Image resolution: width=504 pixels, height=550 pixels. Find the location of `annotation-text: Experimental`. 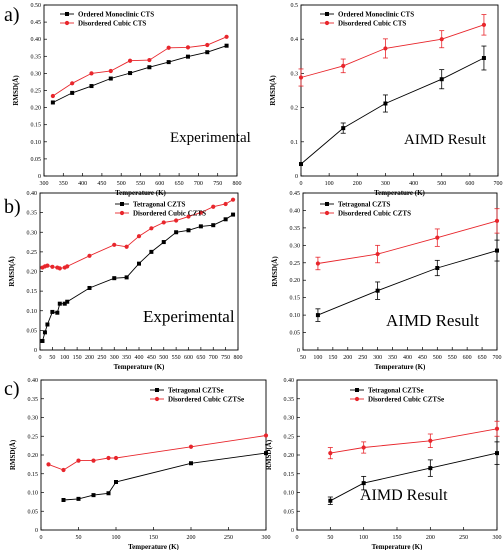

annotation-text: Experimental is located at coordinates (189, 316).